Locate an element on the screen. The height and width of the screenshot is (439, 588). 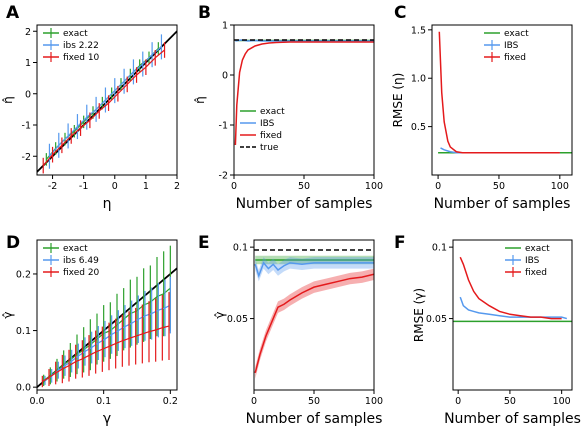
panel-label: D is located at coordinates (13, 243).